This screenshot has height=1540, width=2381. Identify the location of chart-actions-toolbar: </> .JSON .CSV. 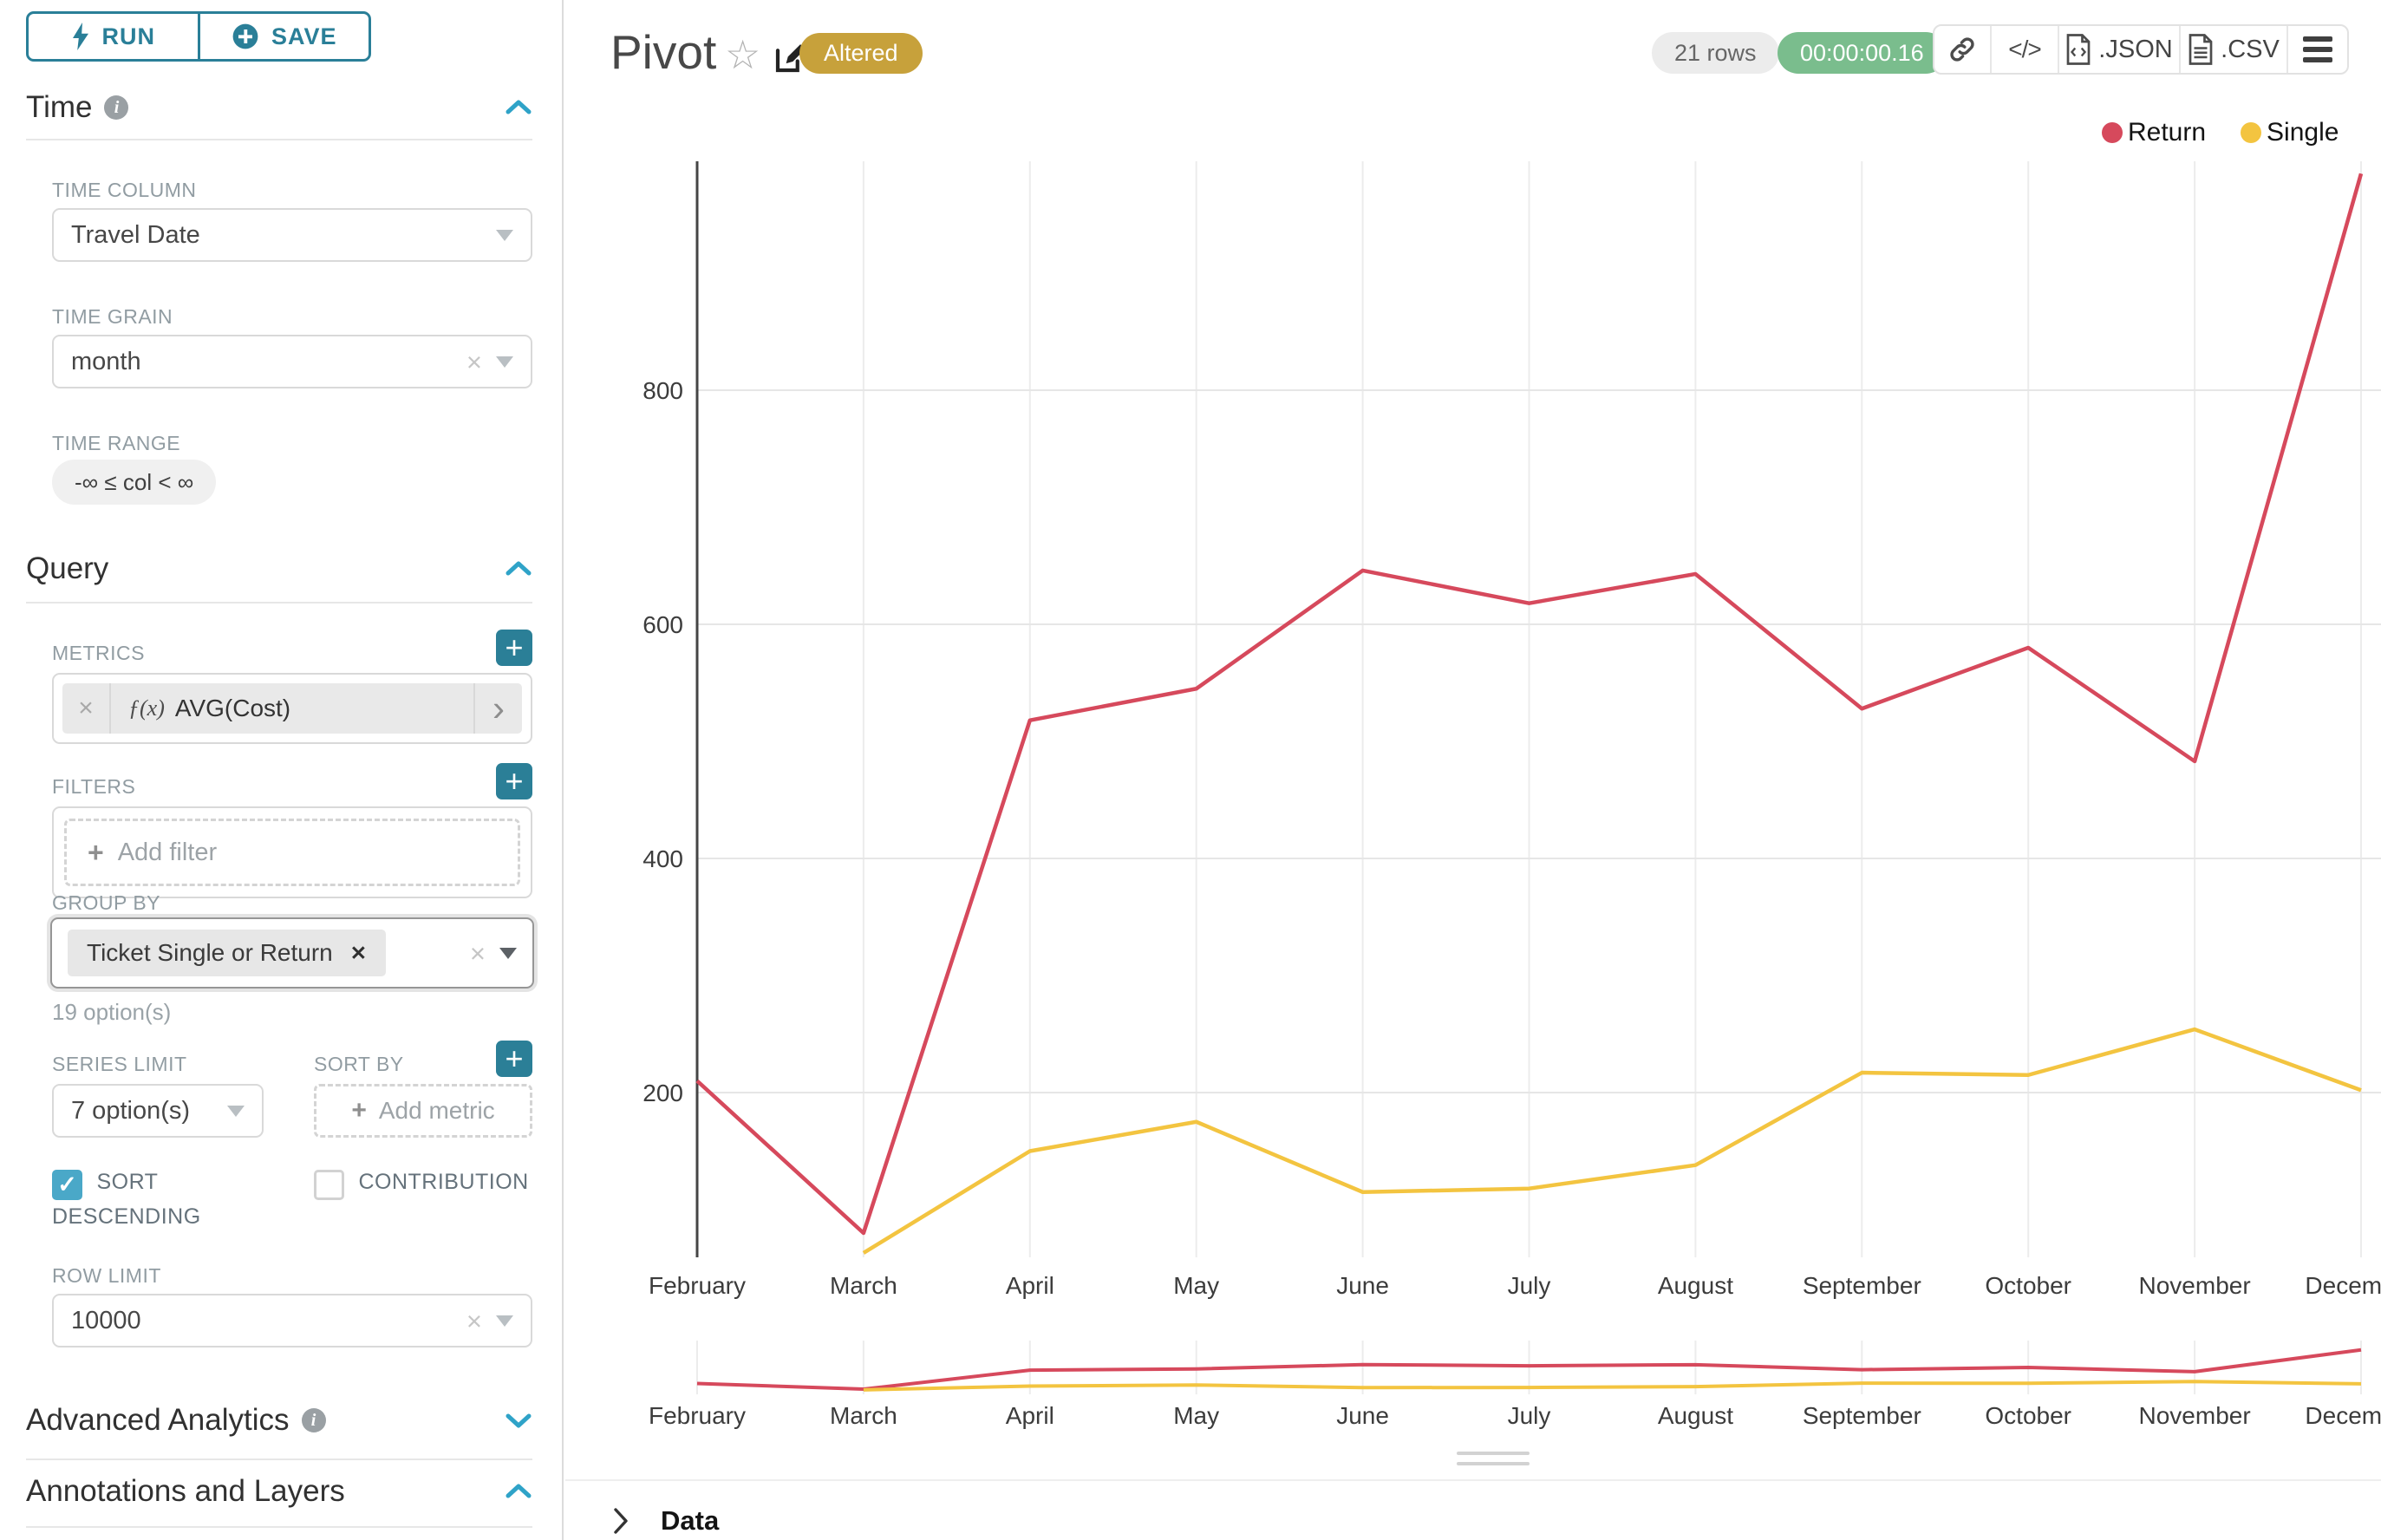
(2141, 49).